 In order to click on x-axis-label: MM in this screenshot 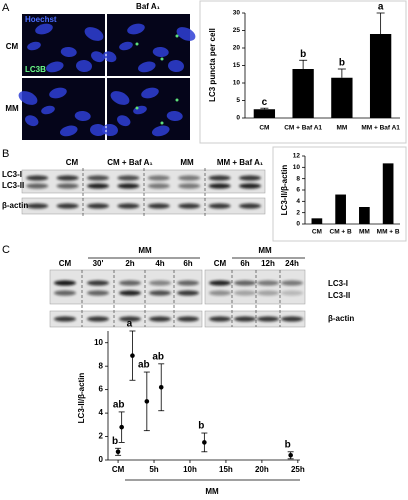, I will do `click(212, 491)`.